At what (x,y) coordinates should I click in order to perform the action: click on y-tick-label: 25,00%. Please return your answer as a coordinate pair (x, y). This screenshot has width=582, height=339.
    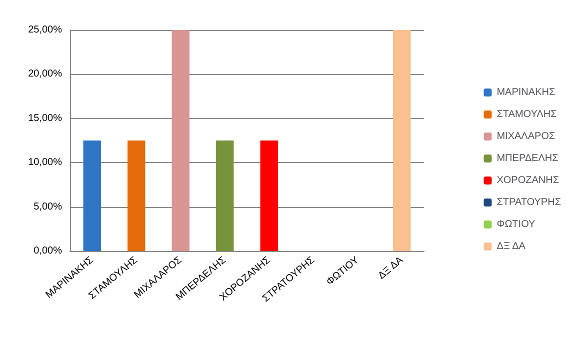
    Looking at the image, I should click on (45, 30).